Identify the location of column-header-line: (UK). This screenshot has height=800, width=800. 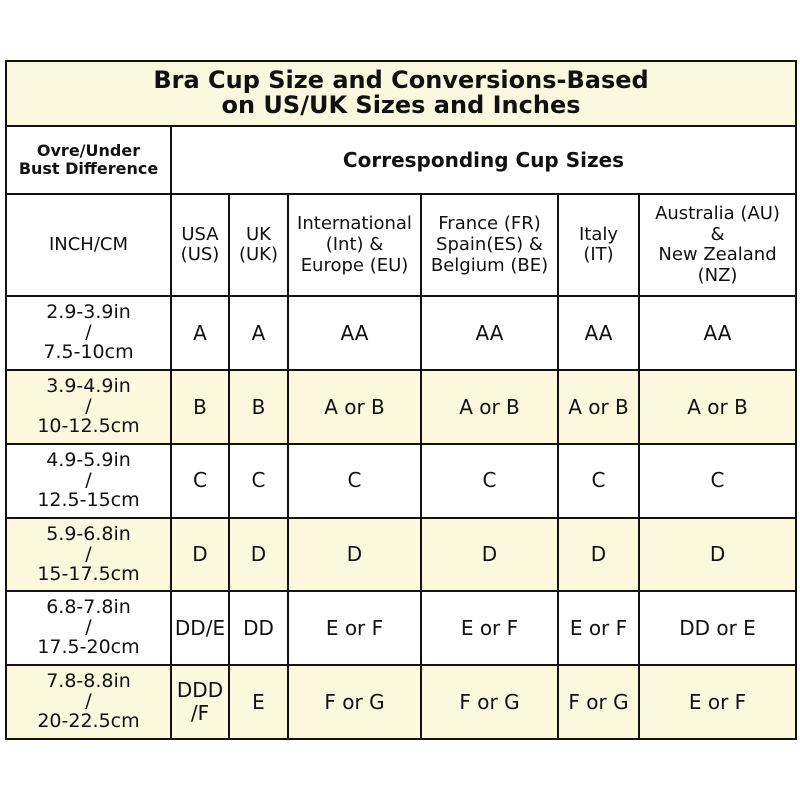
(258, 255).